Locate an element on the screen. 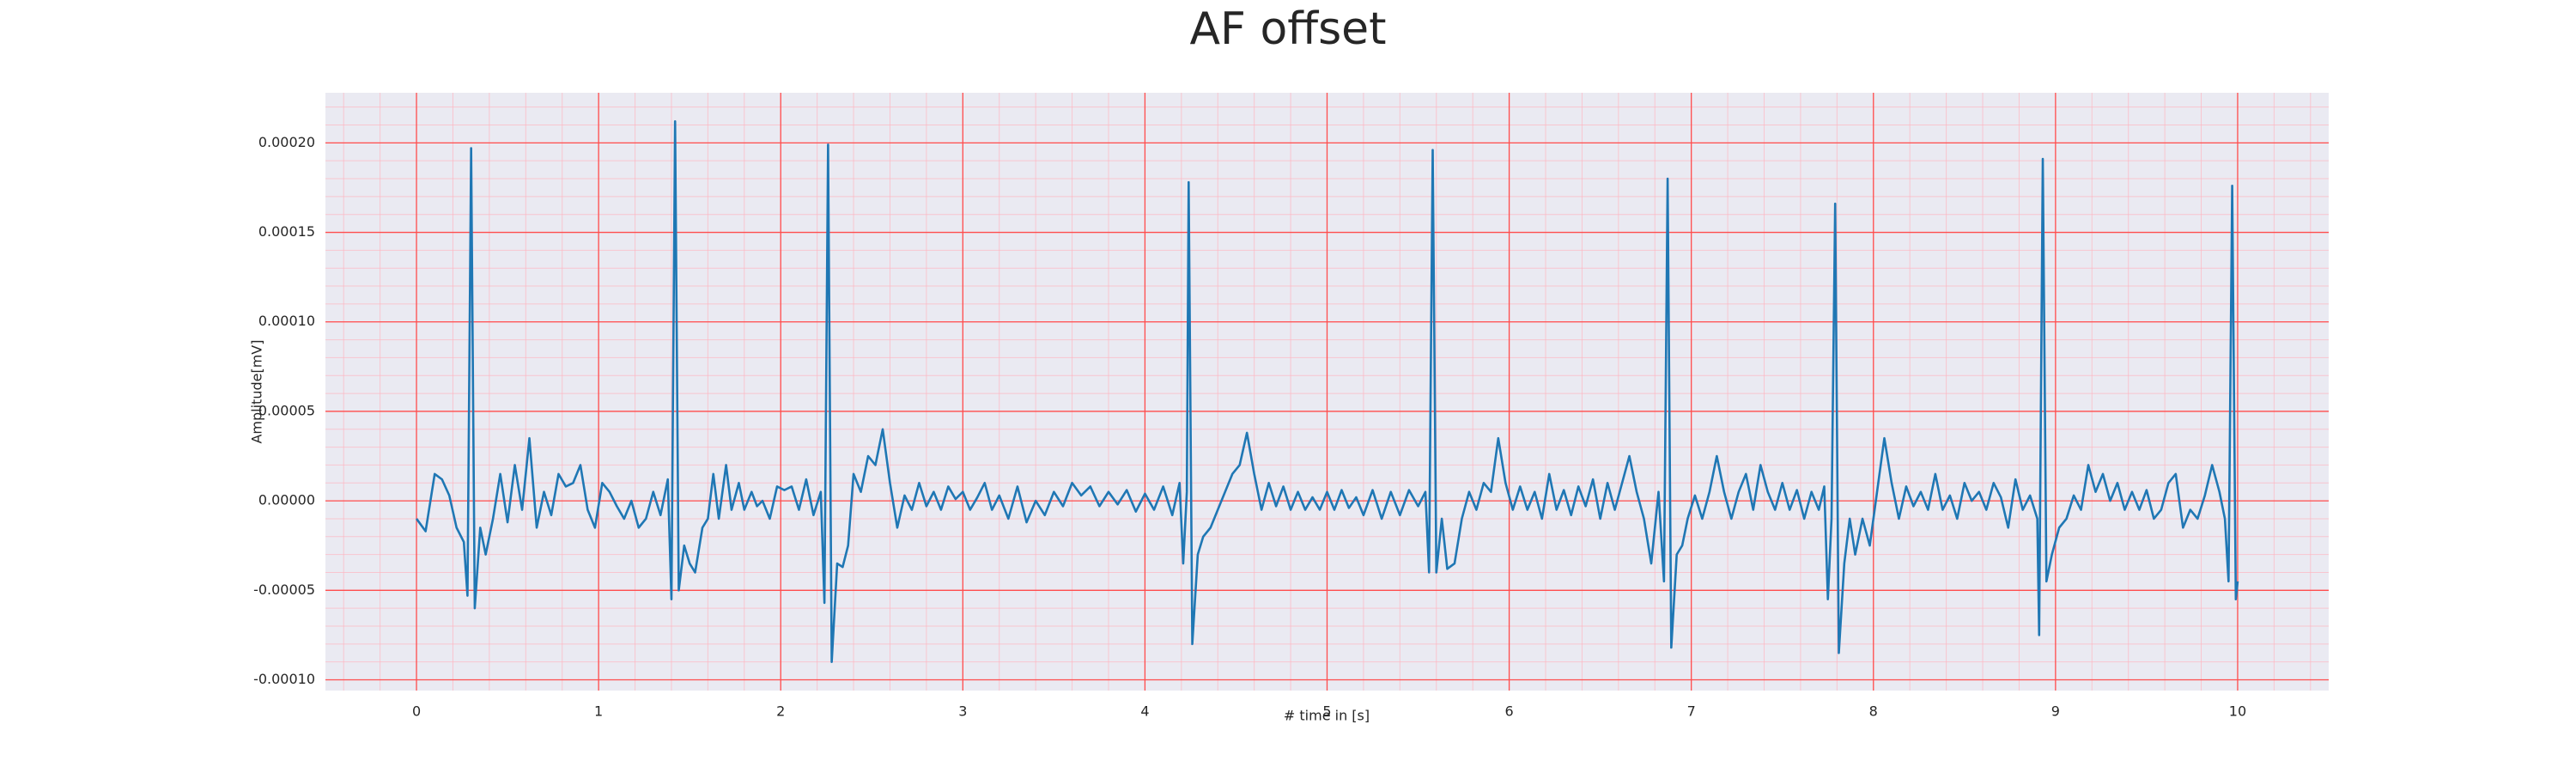  y-tick-label: 0.00015 is located at coordinates (286, 231).